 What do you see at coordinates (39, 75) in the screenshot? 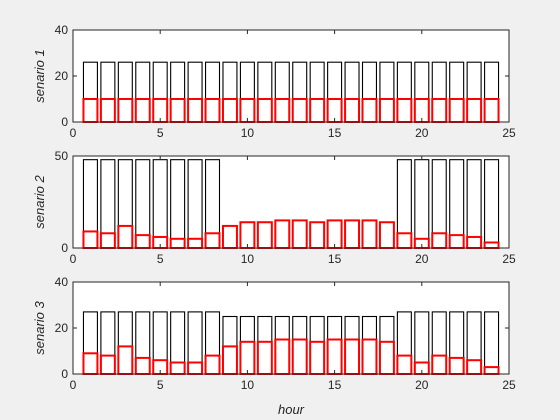
I see `y-axis-label: senario 1` at bounding box center [39, 75].